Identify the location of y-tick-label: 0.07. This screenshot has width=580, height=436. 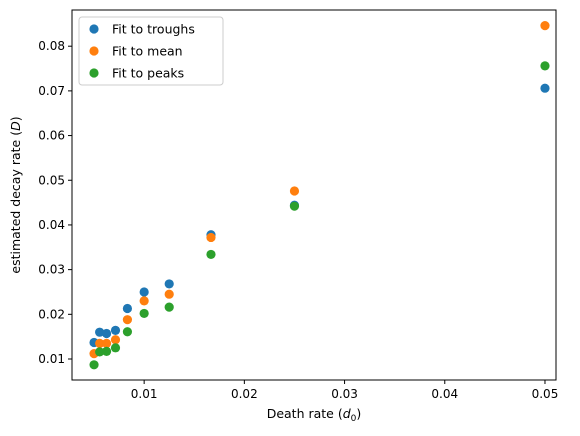
(51, 91).